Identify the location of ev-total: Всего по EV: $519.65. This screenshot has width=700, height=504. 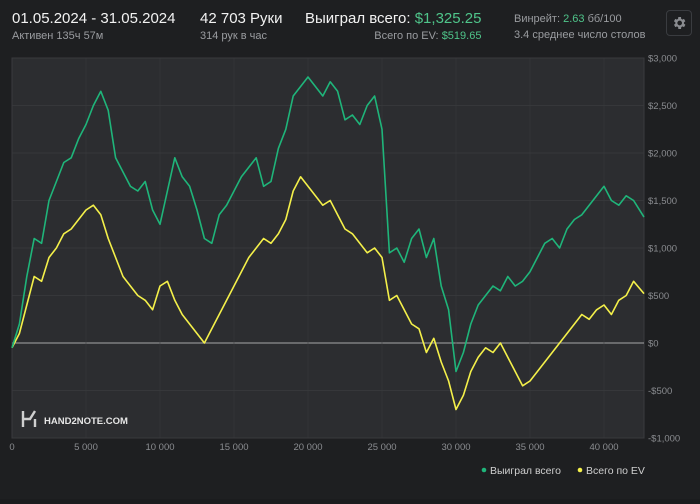
(393, 36).